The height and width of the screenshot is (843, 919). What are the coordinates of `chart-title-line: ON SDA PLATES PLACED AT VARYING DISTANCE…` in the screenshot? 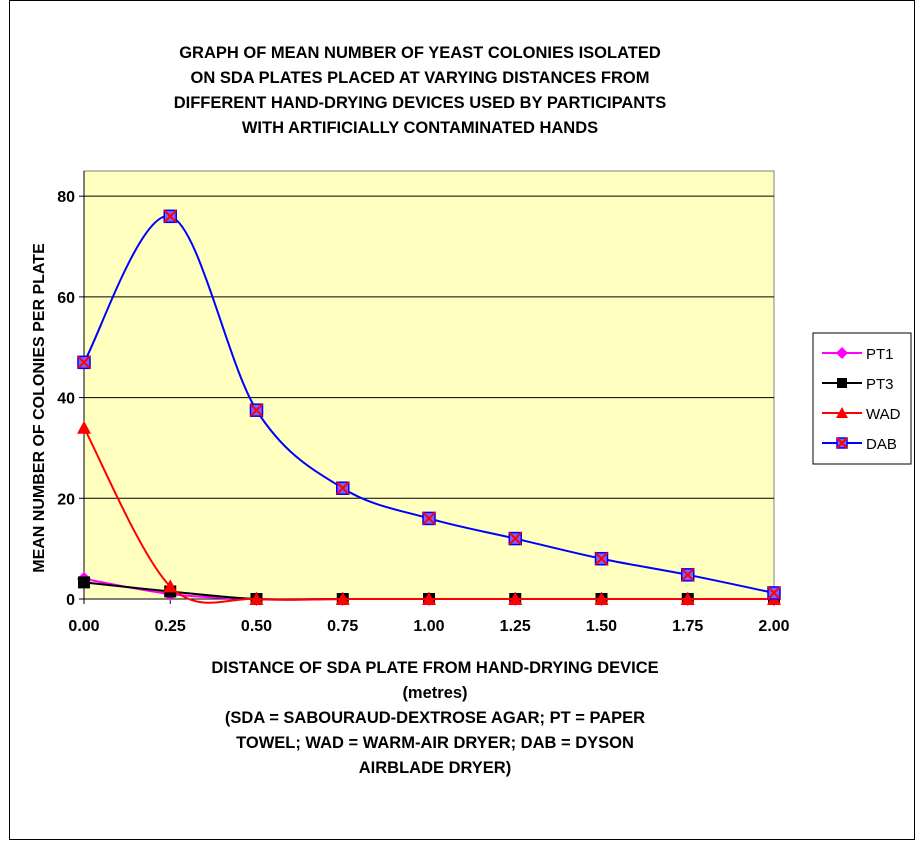 It's located at (420, 78).